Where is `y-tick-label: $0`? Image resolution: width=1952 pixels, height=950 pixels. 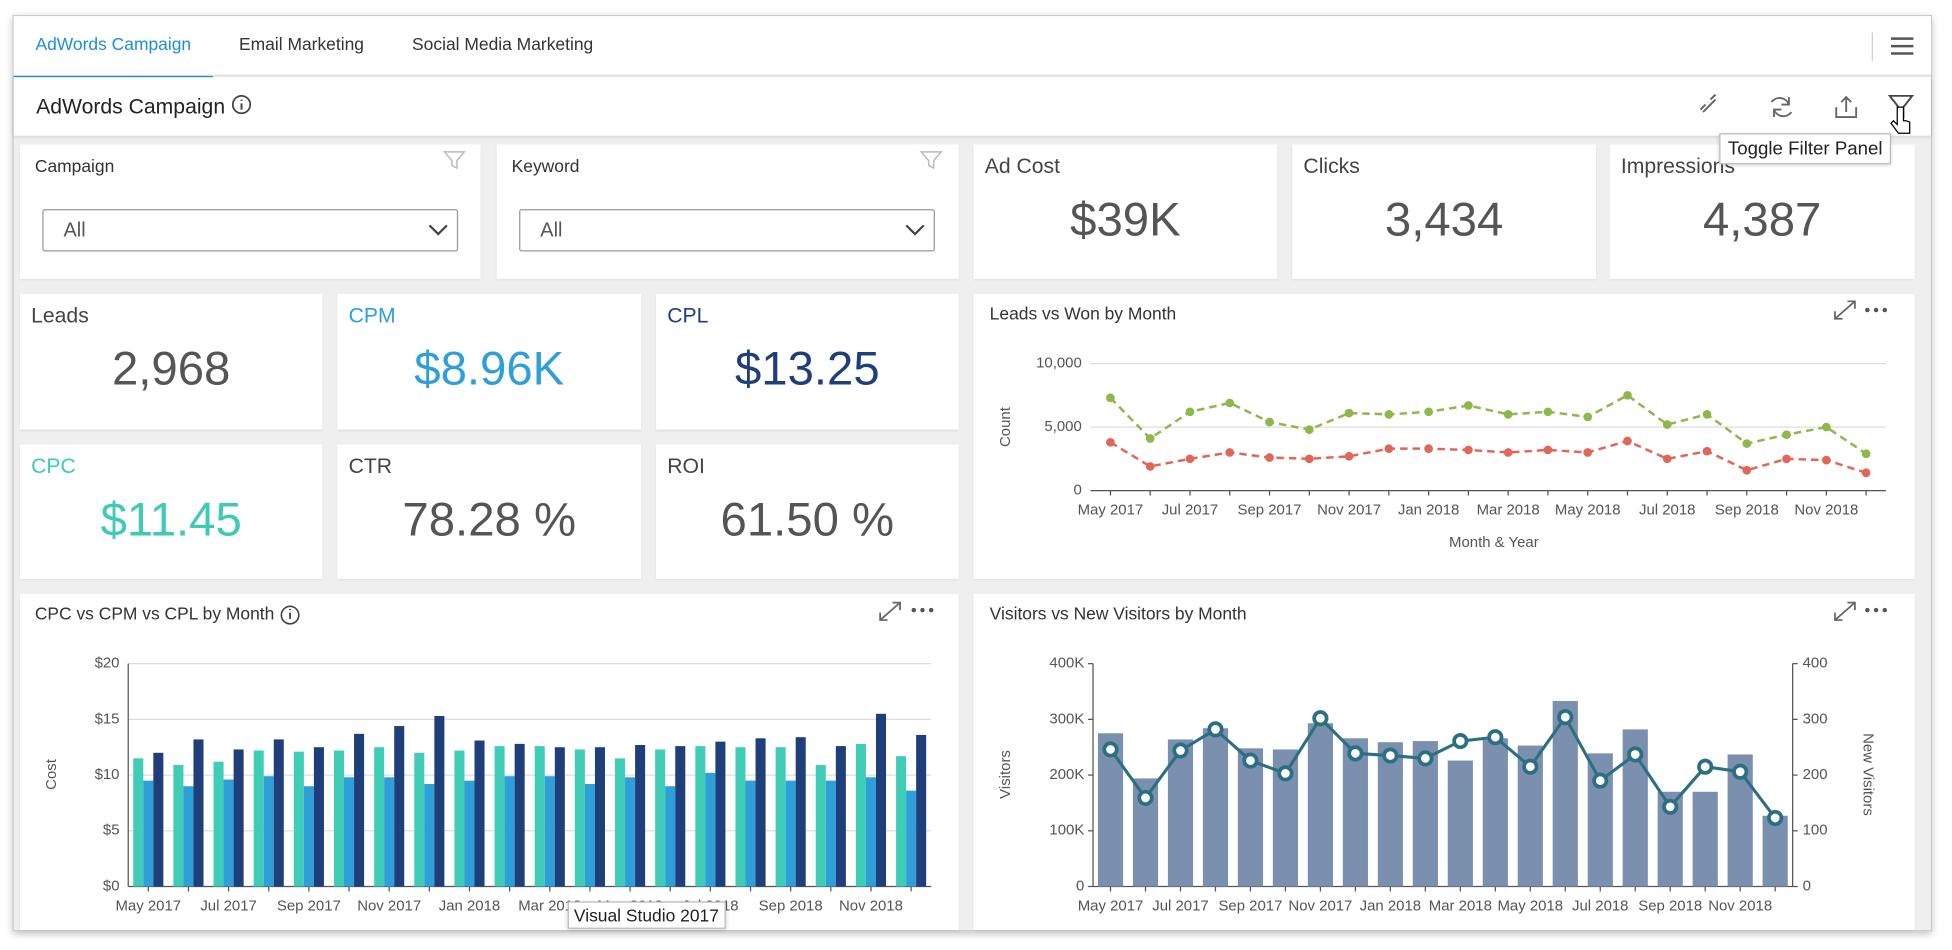
y-tick-label: $0 is located at coordinates (111, 885).